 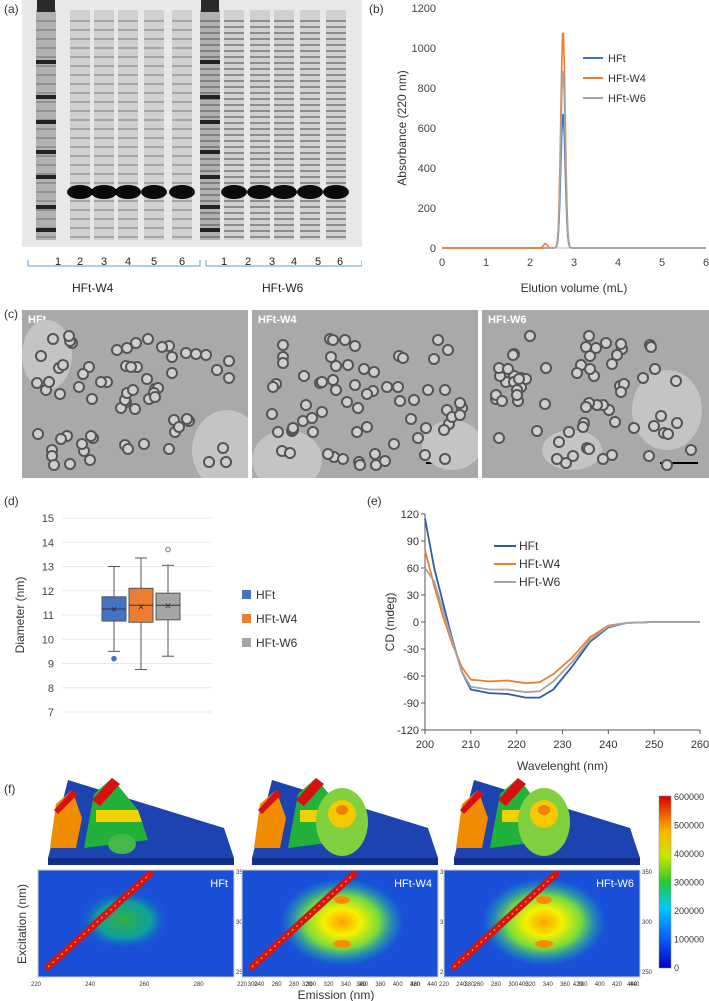 I want to click on contour-map-frame, so click(x=542, y=923).